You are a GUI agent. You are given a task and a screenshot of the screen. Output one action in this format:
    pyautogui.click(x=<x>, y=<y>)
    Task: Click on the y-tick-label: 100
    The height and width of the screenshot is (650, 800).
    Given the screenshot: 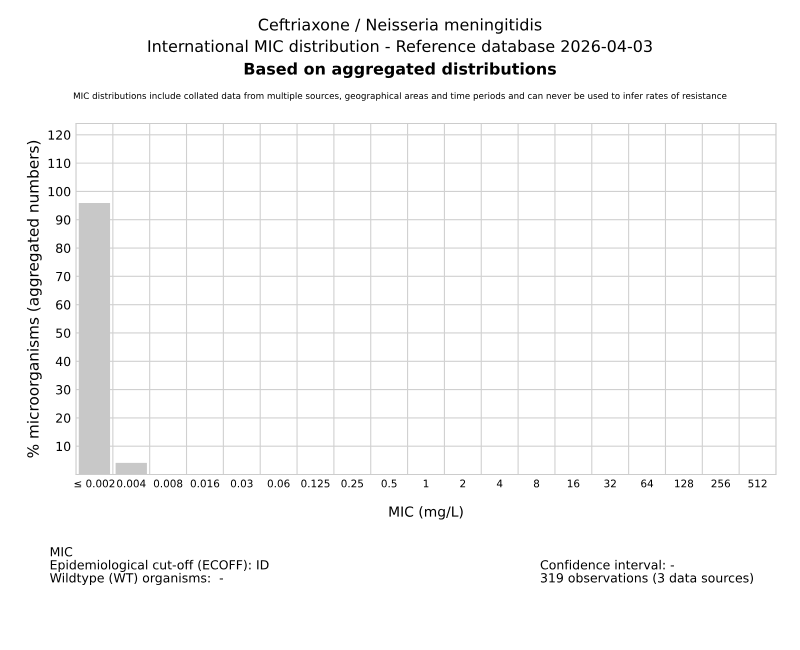 What is the action you would take?
    pyautogui.click(x=59, y=191)
    